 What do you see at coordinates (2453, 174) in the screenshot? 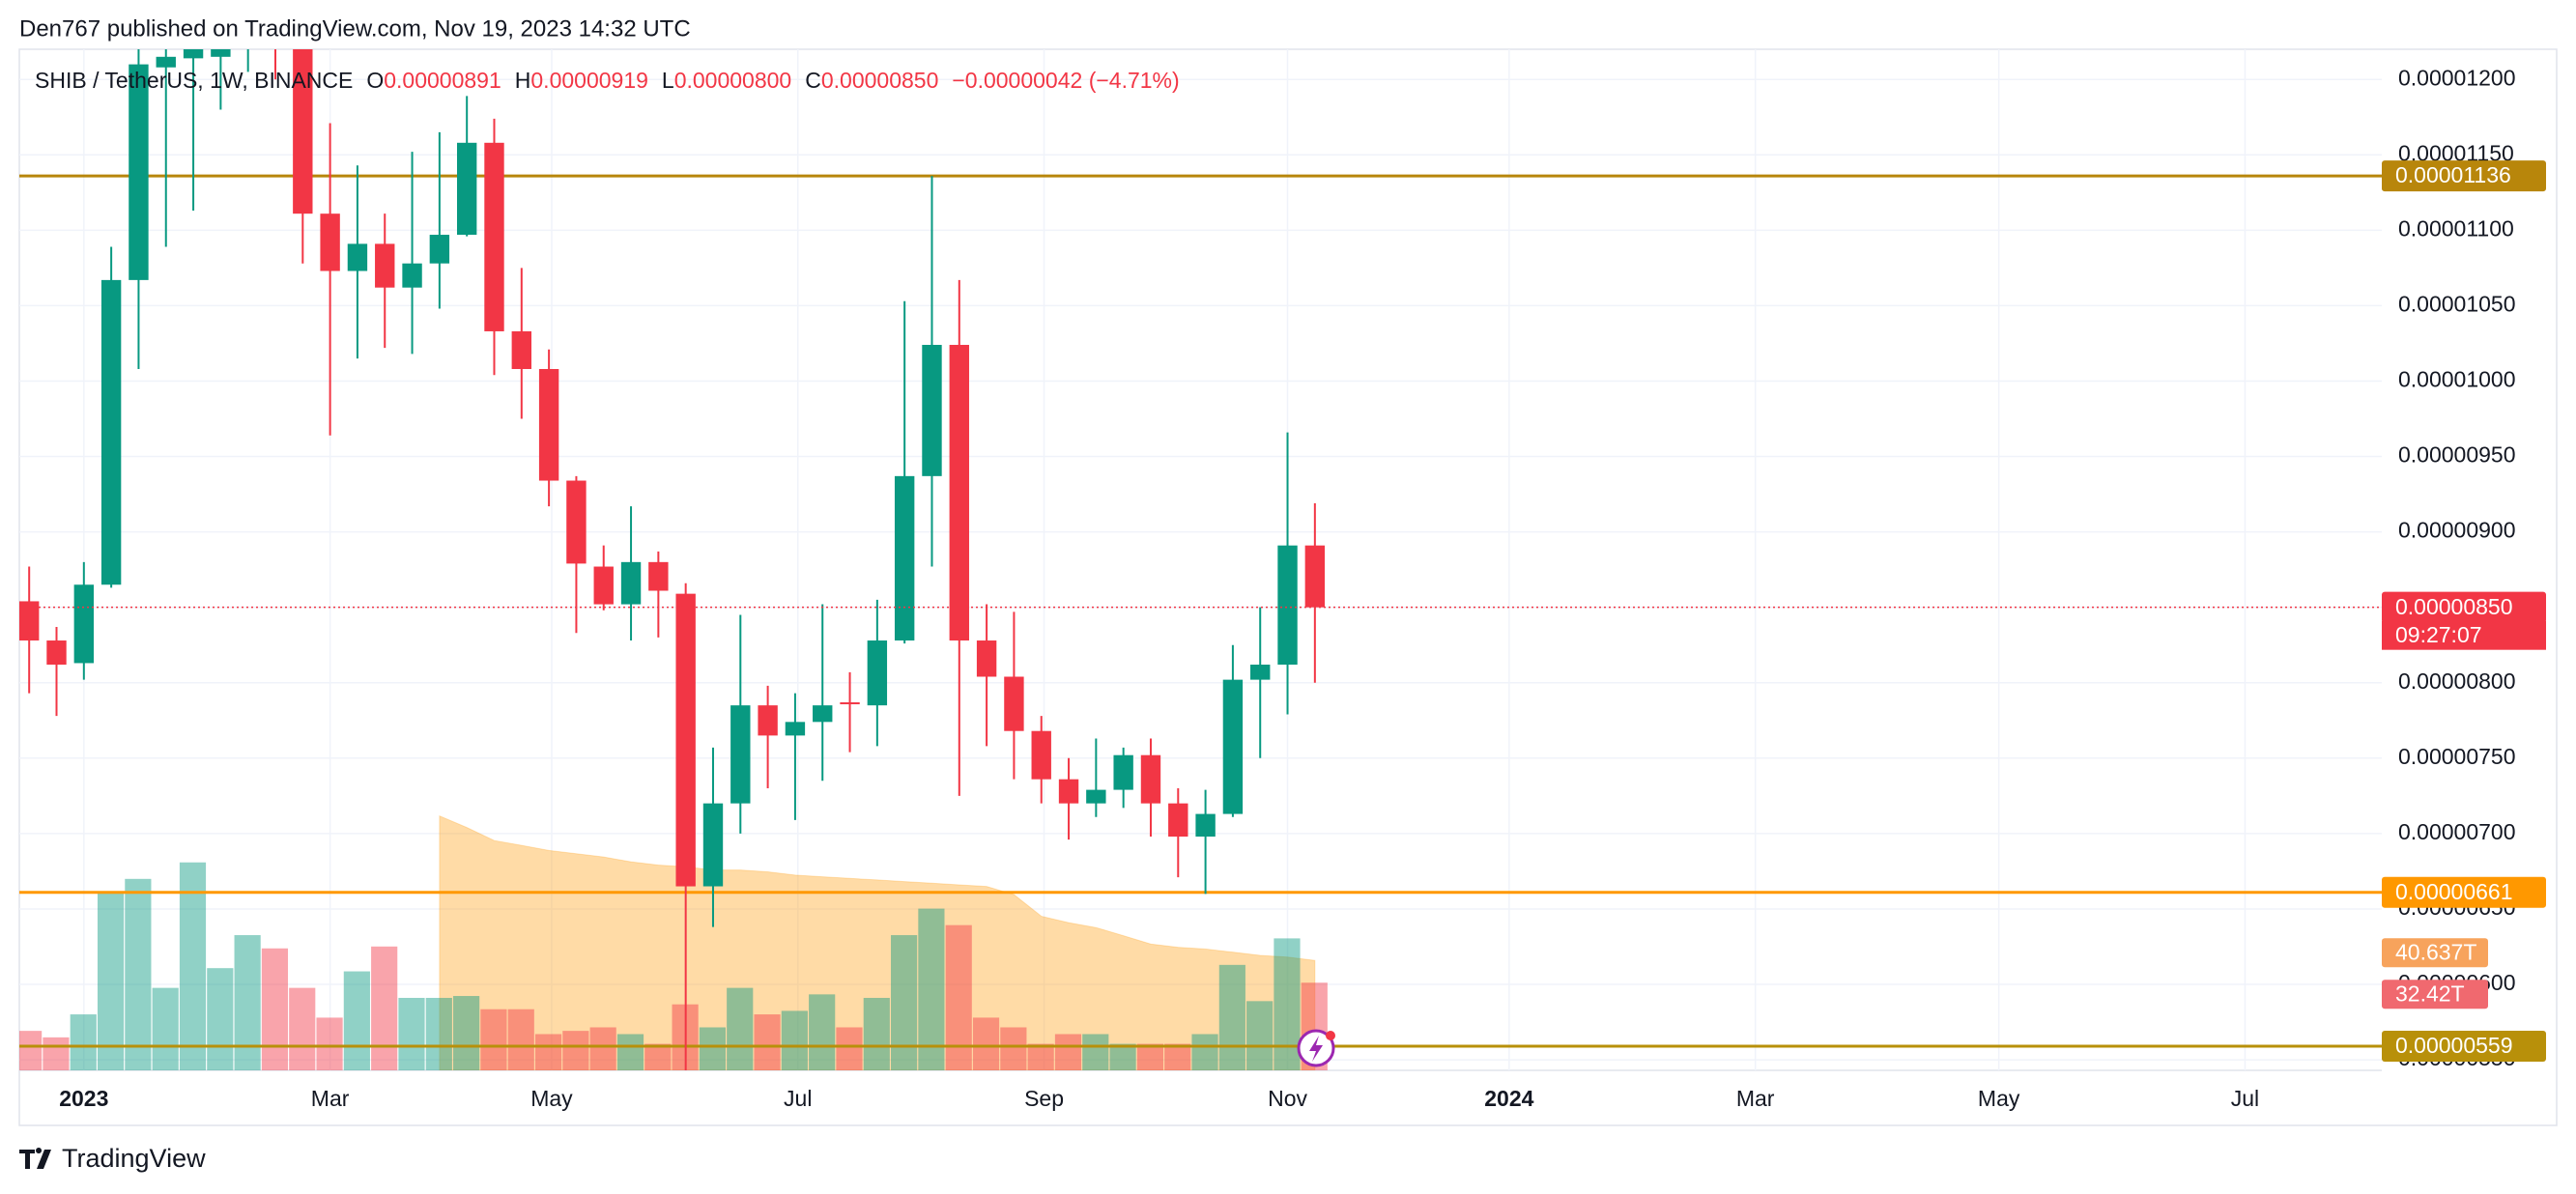
I see `level-label: 0.00001136` at bounding box center [2453, 174].